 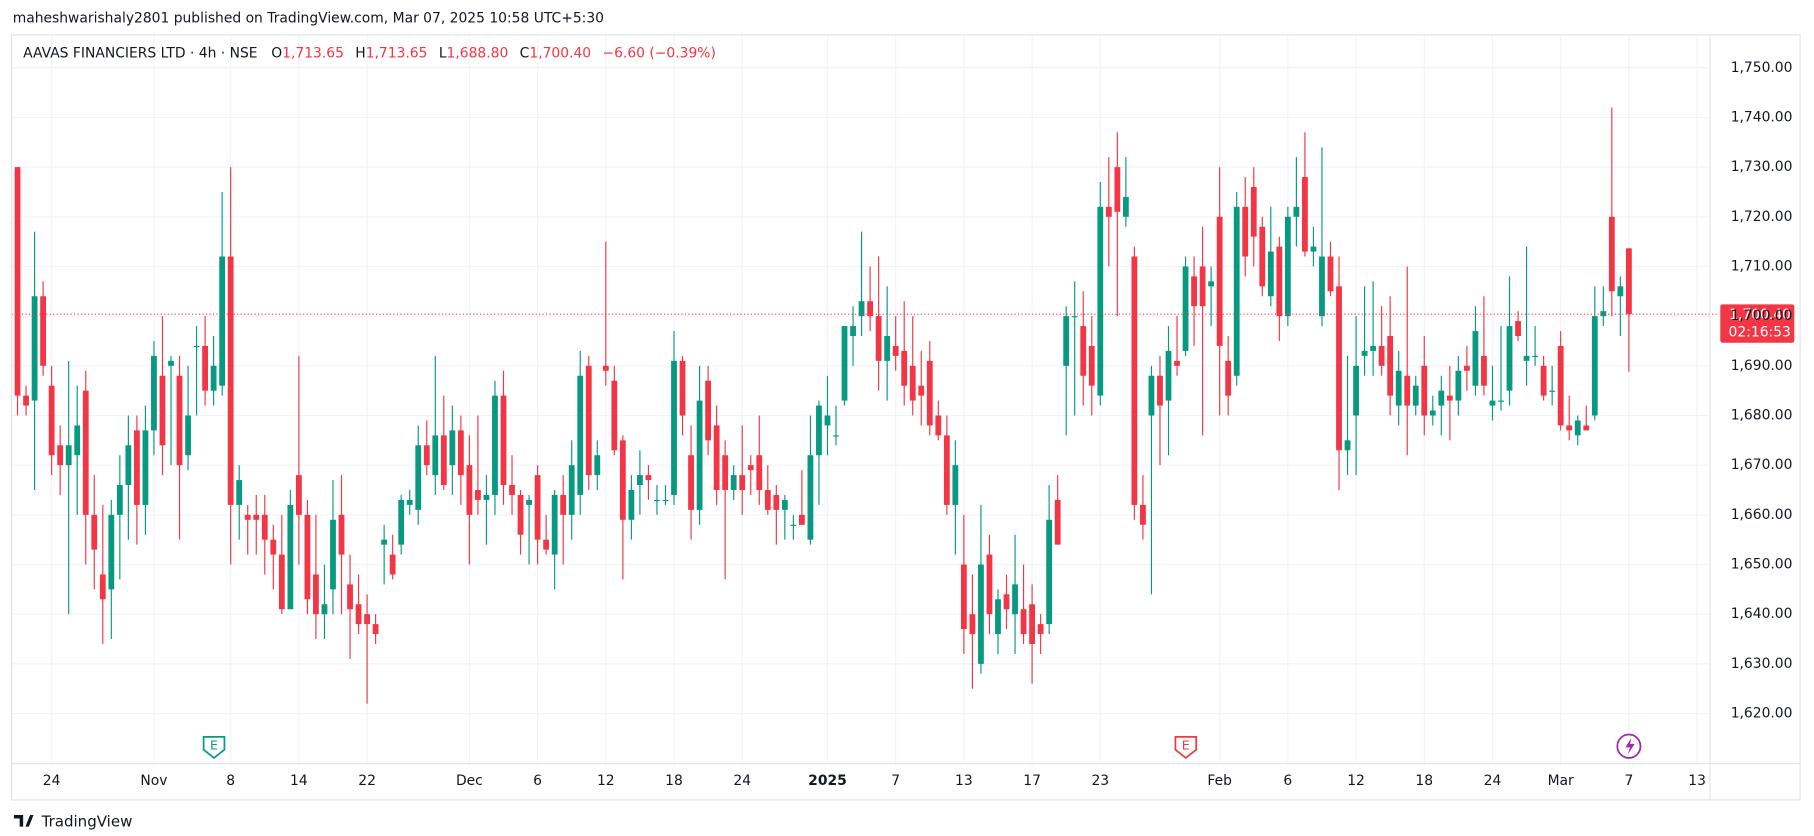 I want to click on x-tick-label: 22, so click(x=367, y=781).